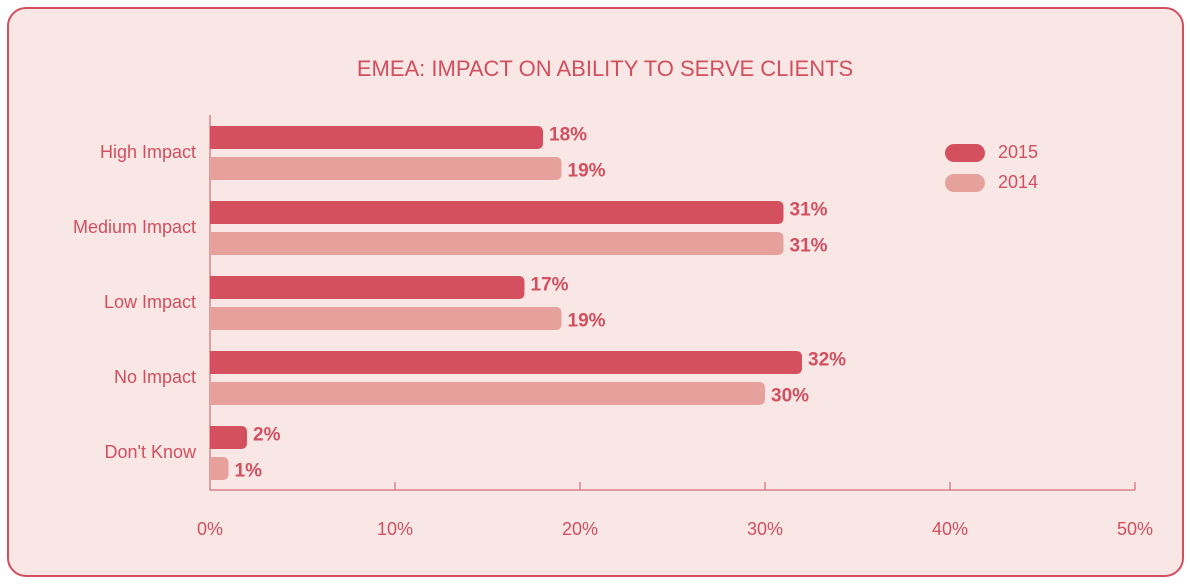  What do you see at coordinates (827, 360) in the screenshot?
I see `value-label: 32%` at bounding box center [827, 360].